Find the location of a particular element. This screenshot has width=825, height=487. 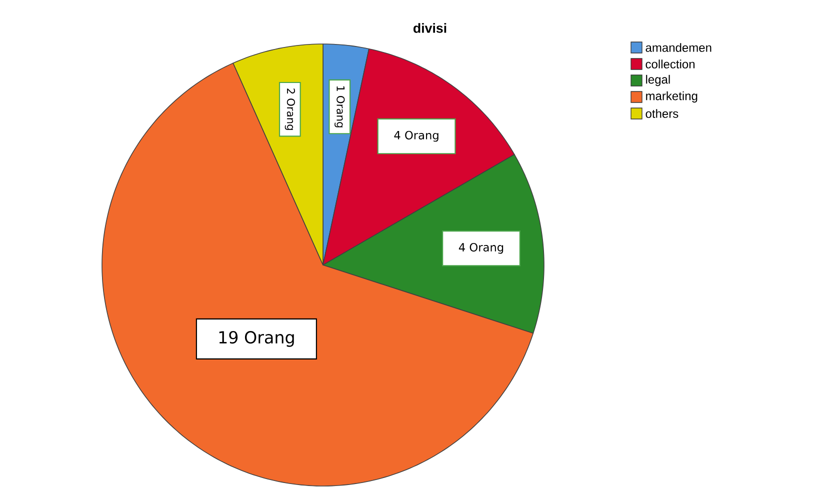

legend-label: amandemen is located at coordinates (679, 47).